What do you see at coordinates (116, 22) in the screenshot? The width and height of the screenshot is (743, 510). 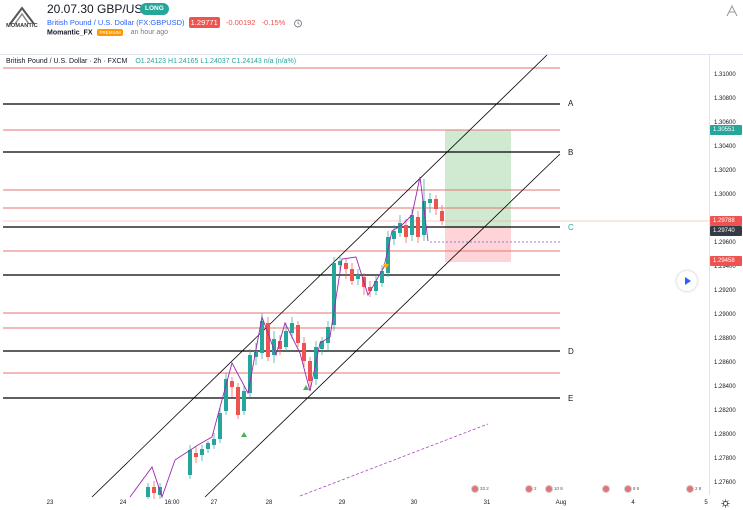 I see `symbol-link: British Pound / U.S. Dollar (FX:GBPUSD)` at bounding box center [116, 22].